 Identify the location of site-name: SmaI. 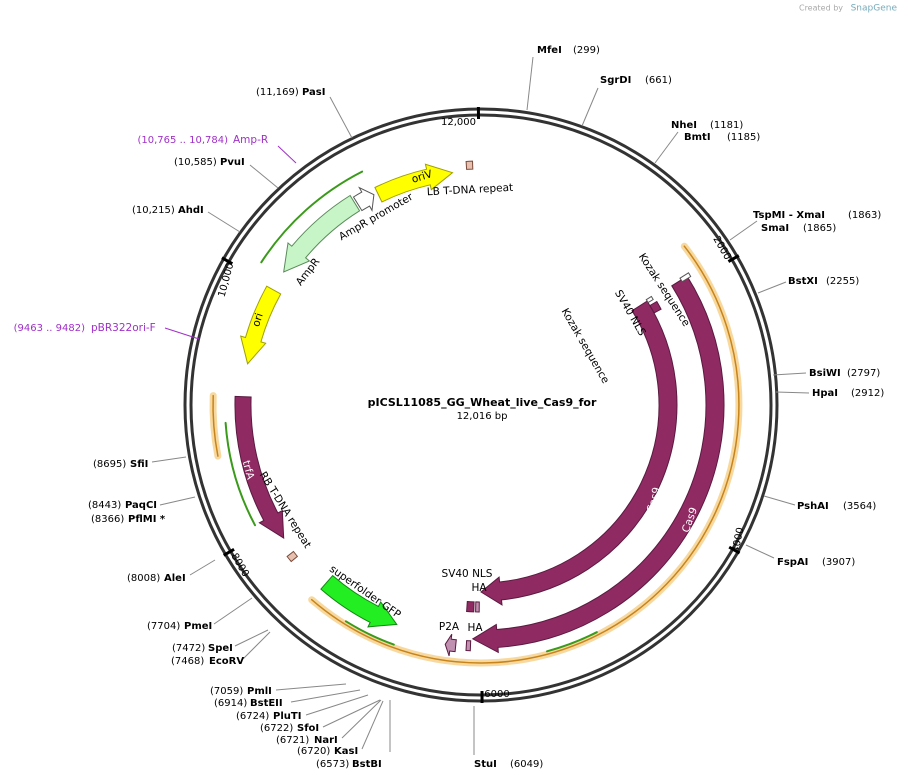
(775, 228).